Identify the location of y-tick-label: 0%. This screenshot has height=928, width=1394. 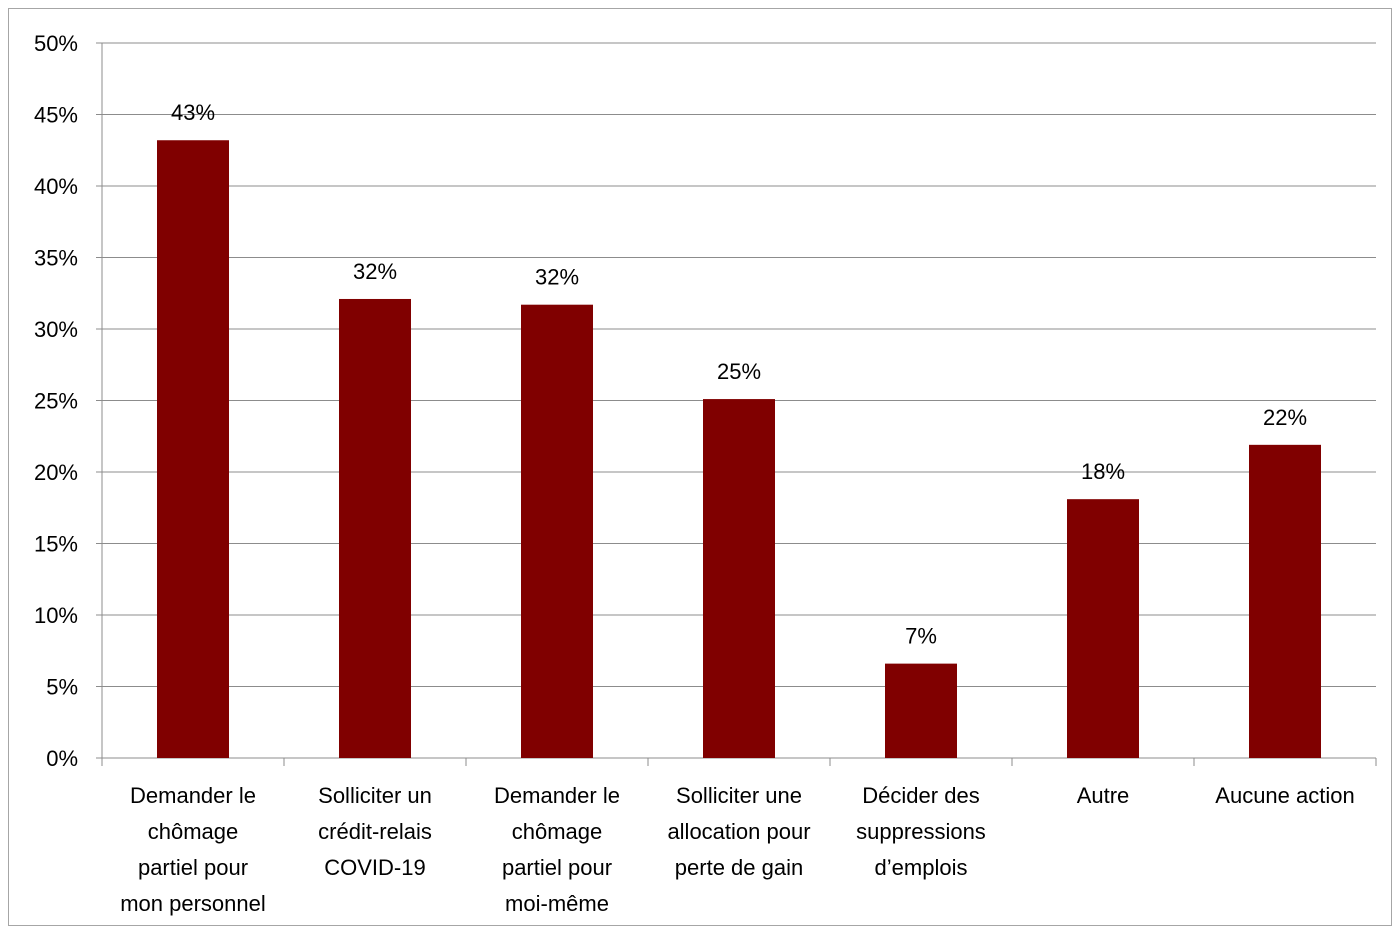
(62, 758).